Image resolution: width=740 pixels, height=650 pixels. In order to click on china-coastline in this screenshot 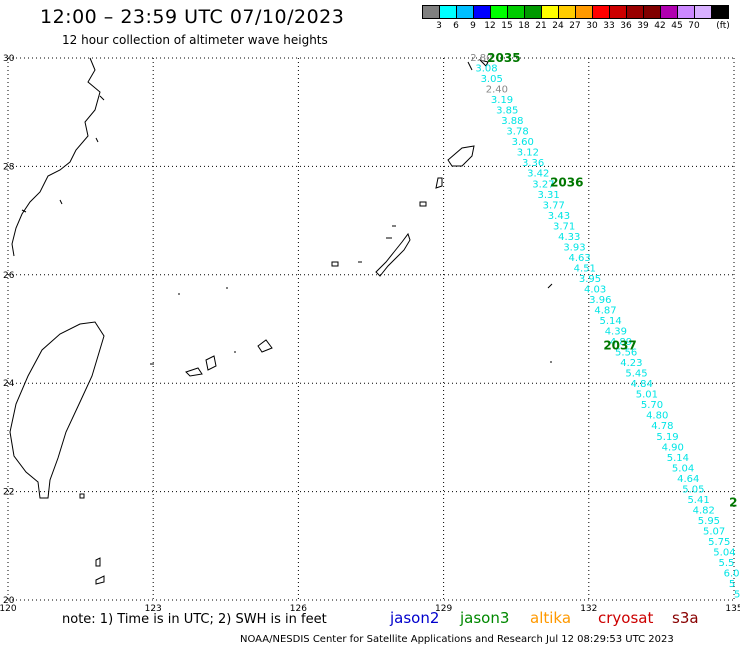, I will do `click(56, 157)`.